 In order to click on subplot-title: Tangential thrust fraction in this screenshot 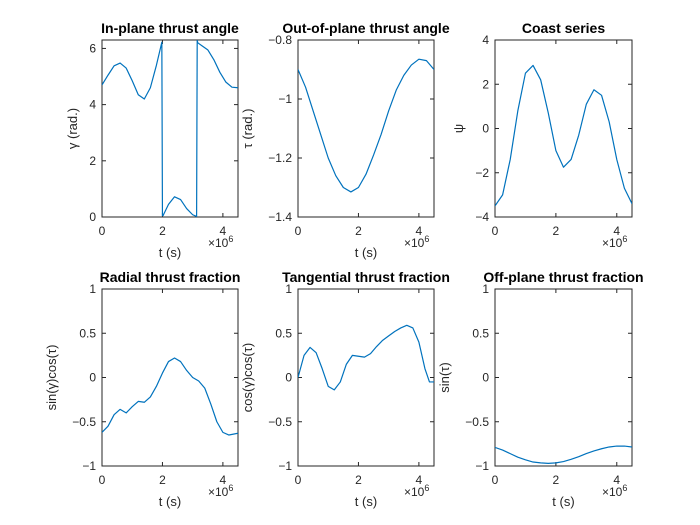, I will do `click(366, 277)`.